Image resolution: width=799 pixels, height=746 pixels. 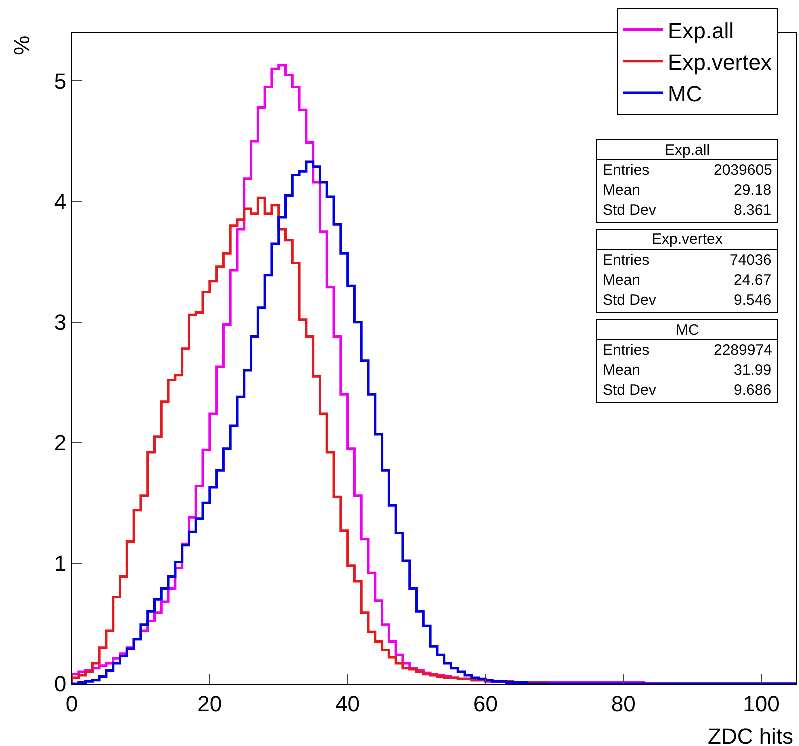 I want to click on annotation: MC, so click(x=688, y=330).